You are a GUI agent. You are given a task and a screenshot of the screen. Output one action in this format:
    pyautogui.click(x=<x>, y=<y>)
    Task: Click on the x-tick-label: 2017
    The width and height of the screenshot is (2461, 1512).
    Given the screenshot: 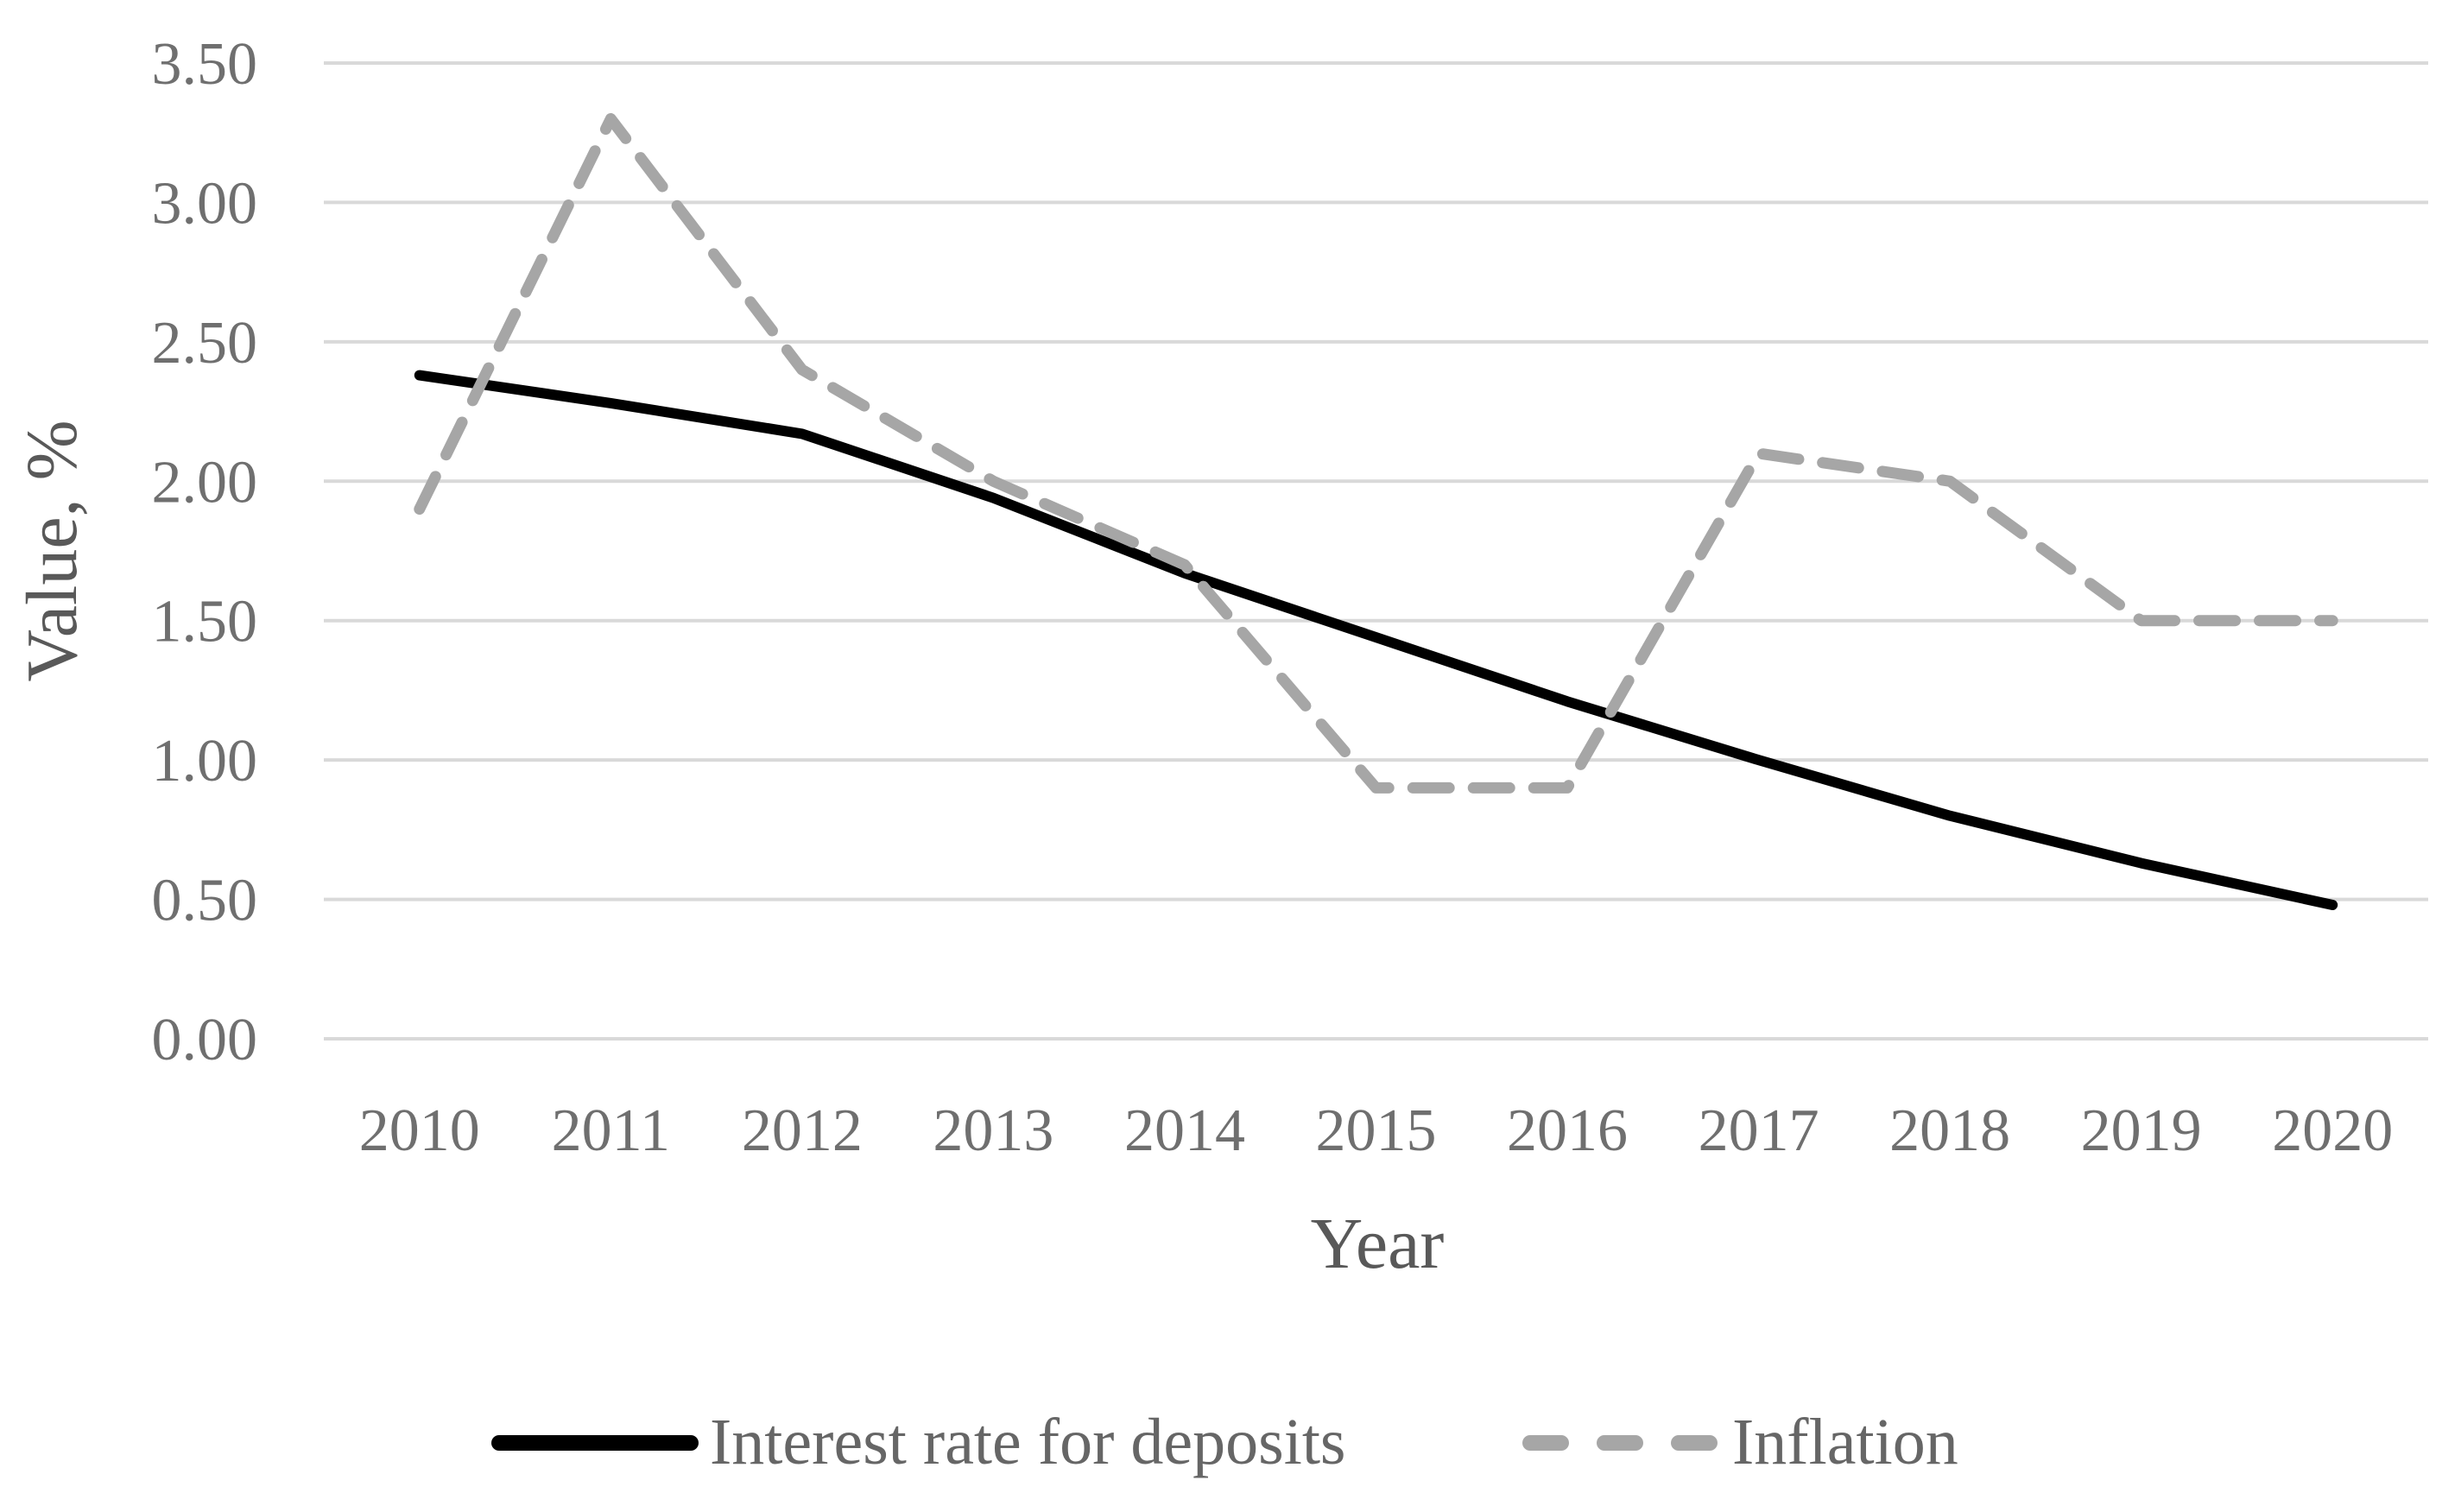 What is the action you would take?
    pyautogui.click(x=1759, y=1131)
    